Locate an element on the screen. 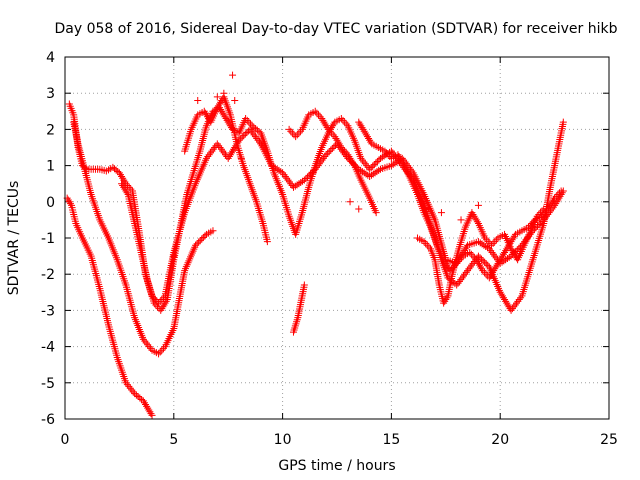  x-tick-label: 15 is located at coordinates (391, 440).